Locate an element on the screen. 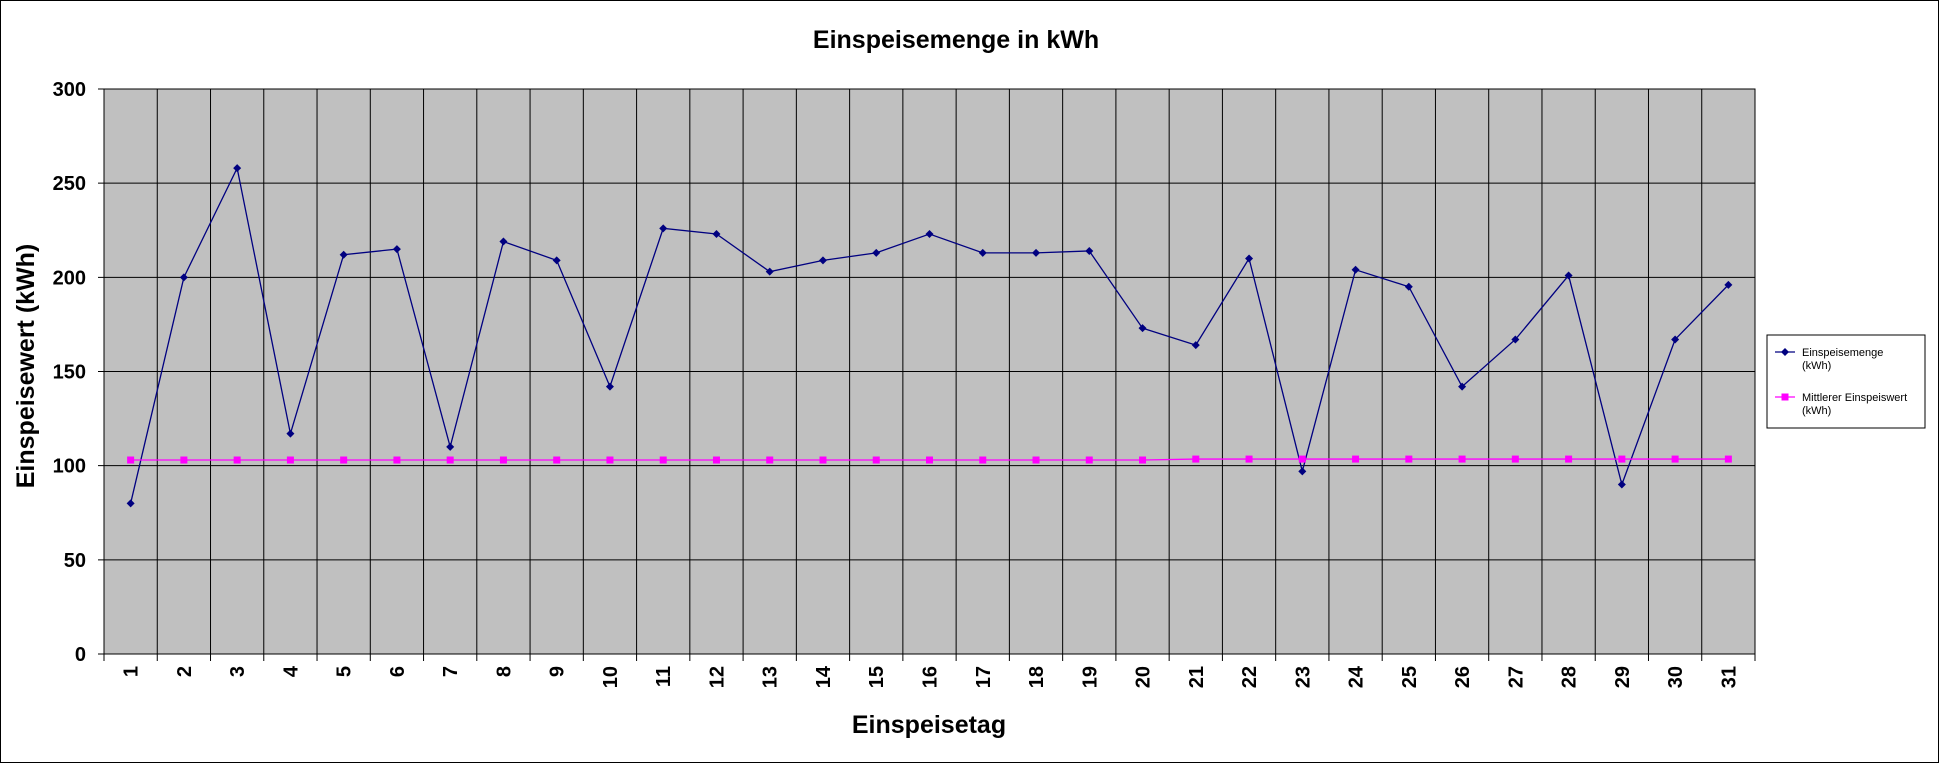 This screenshot has width=1939, height=763. x-tick-label: 26 is located at coordinates (1463, 677).